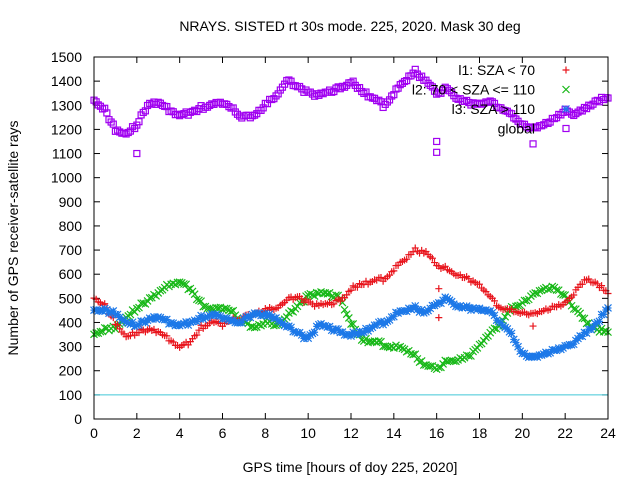  I want to click on y-tick-label: 100, so click(71, 395).